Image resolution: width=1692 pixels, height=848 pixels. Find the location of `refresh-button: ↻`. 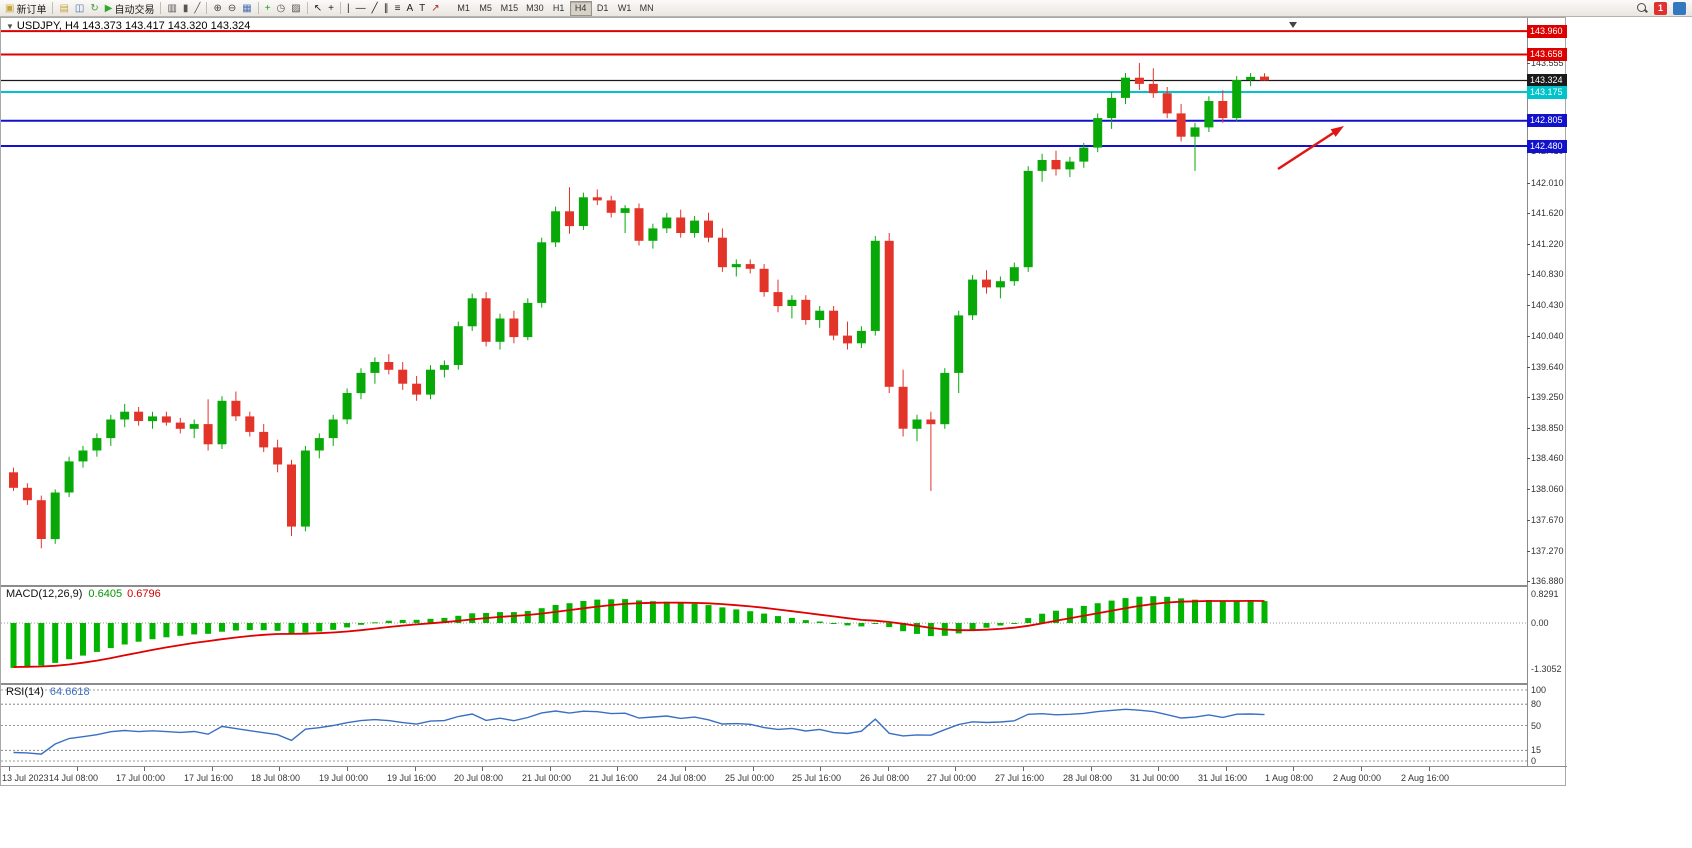

refresh-button: ↻ is located at coordinates (94, 8).